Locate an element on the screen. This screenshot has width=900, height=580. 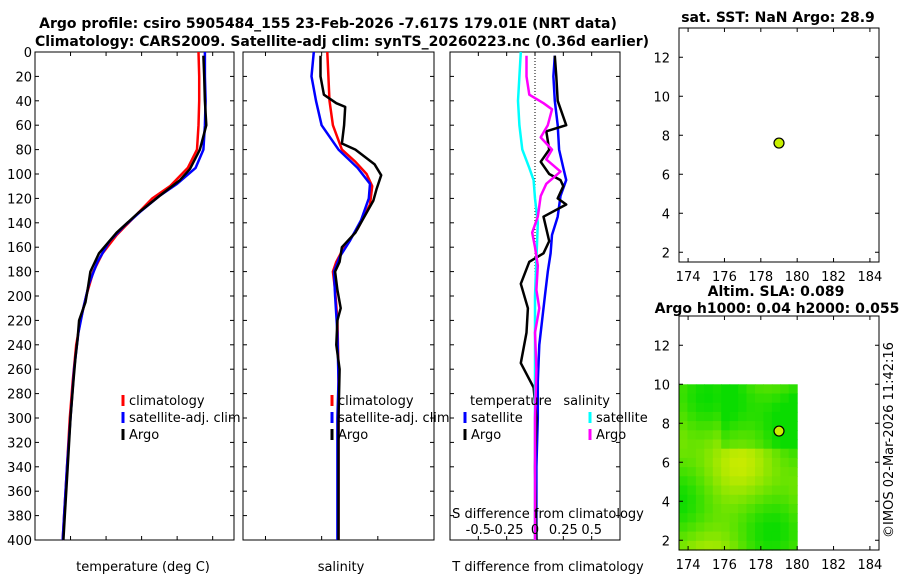
depth-tick-label: 400 is located at coordinates (19, 541).